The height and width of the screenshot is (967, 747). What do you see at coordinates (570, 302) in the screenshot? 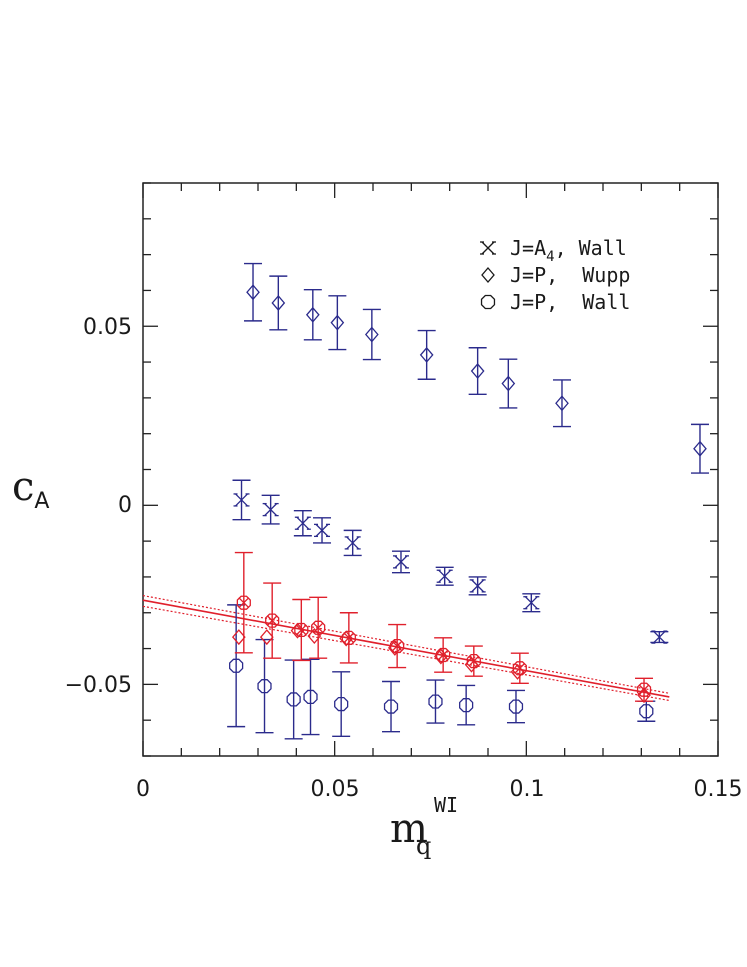
I see `legend-label: J=P, Wall` at bounding box center [570, 302].